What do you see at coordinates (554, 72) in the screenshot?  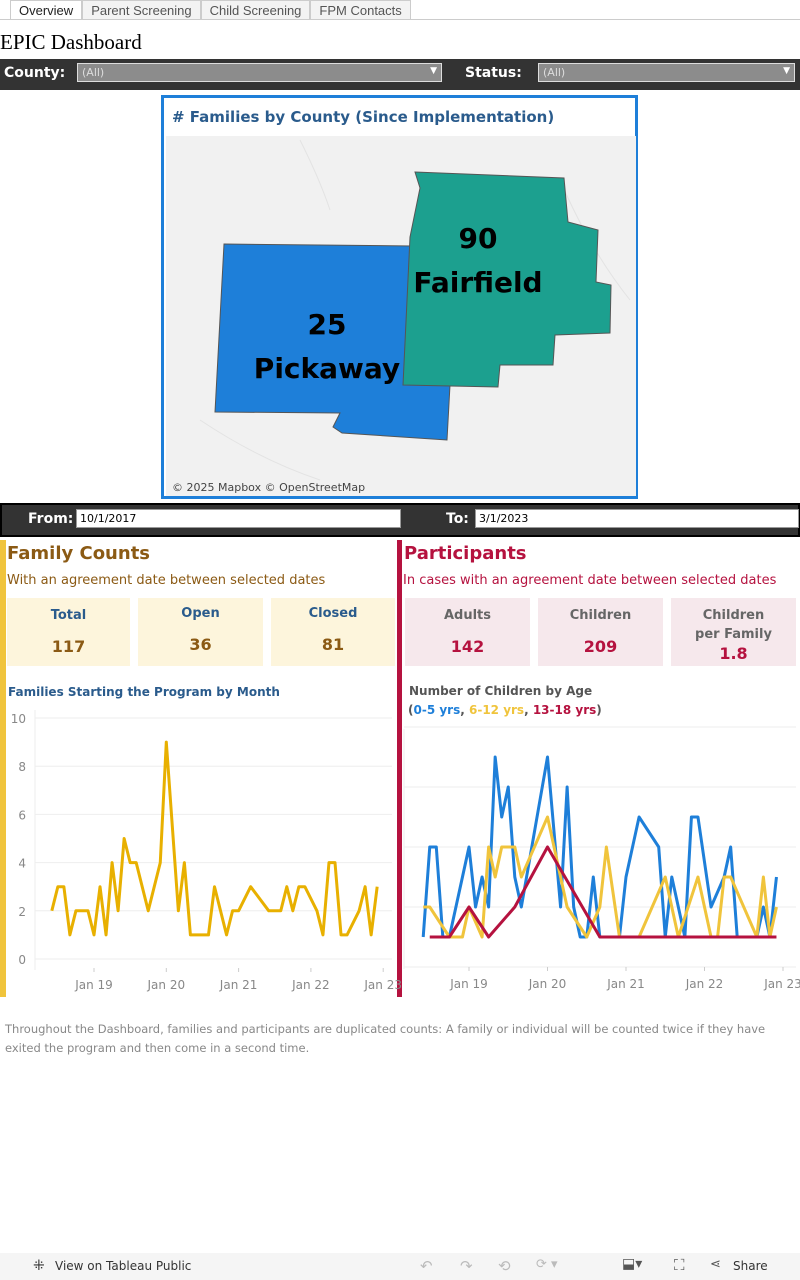 I see `status-value: (All)` at bounding box center [554, 72].